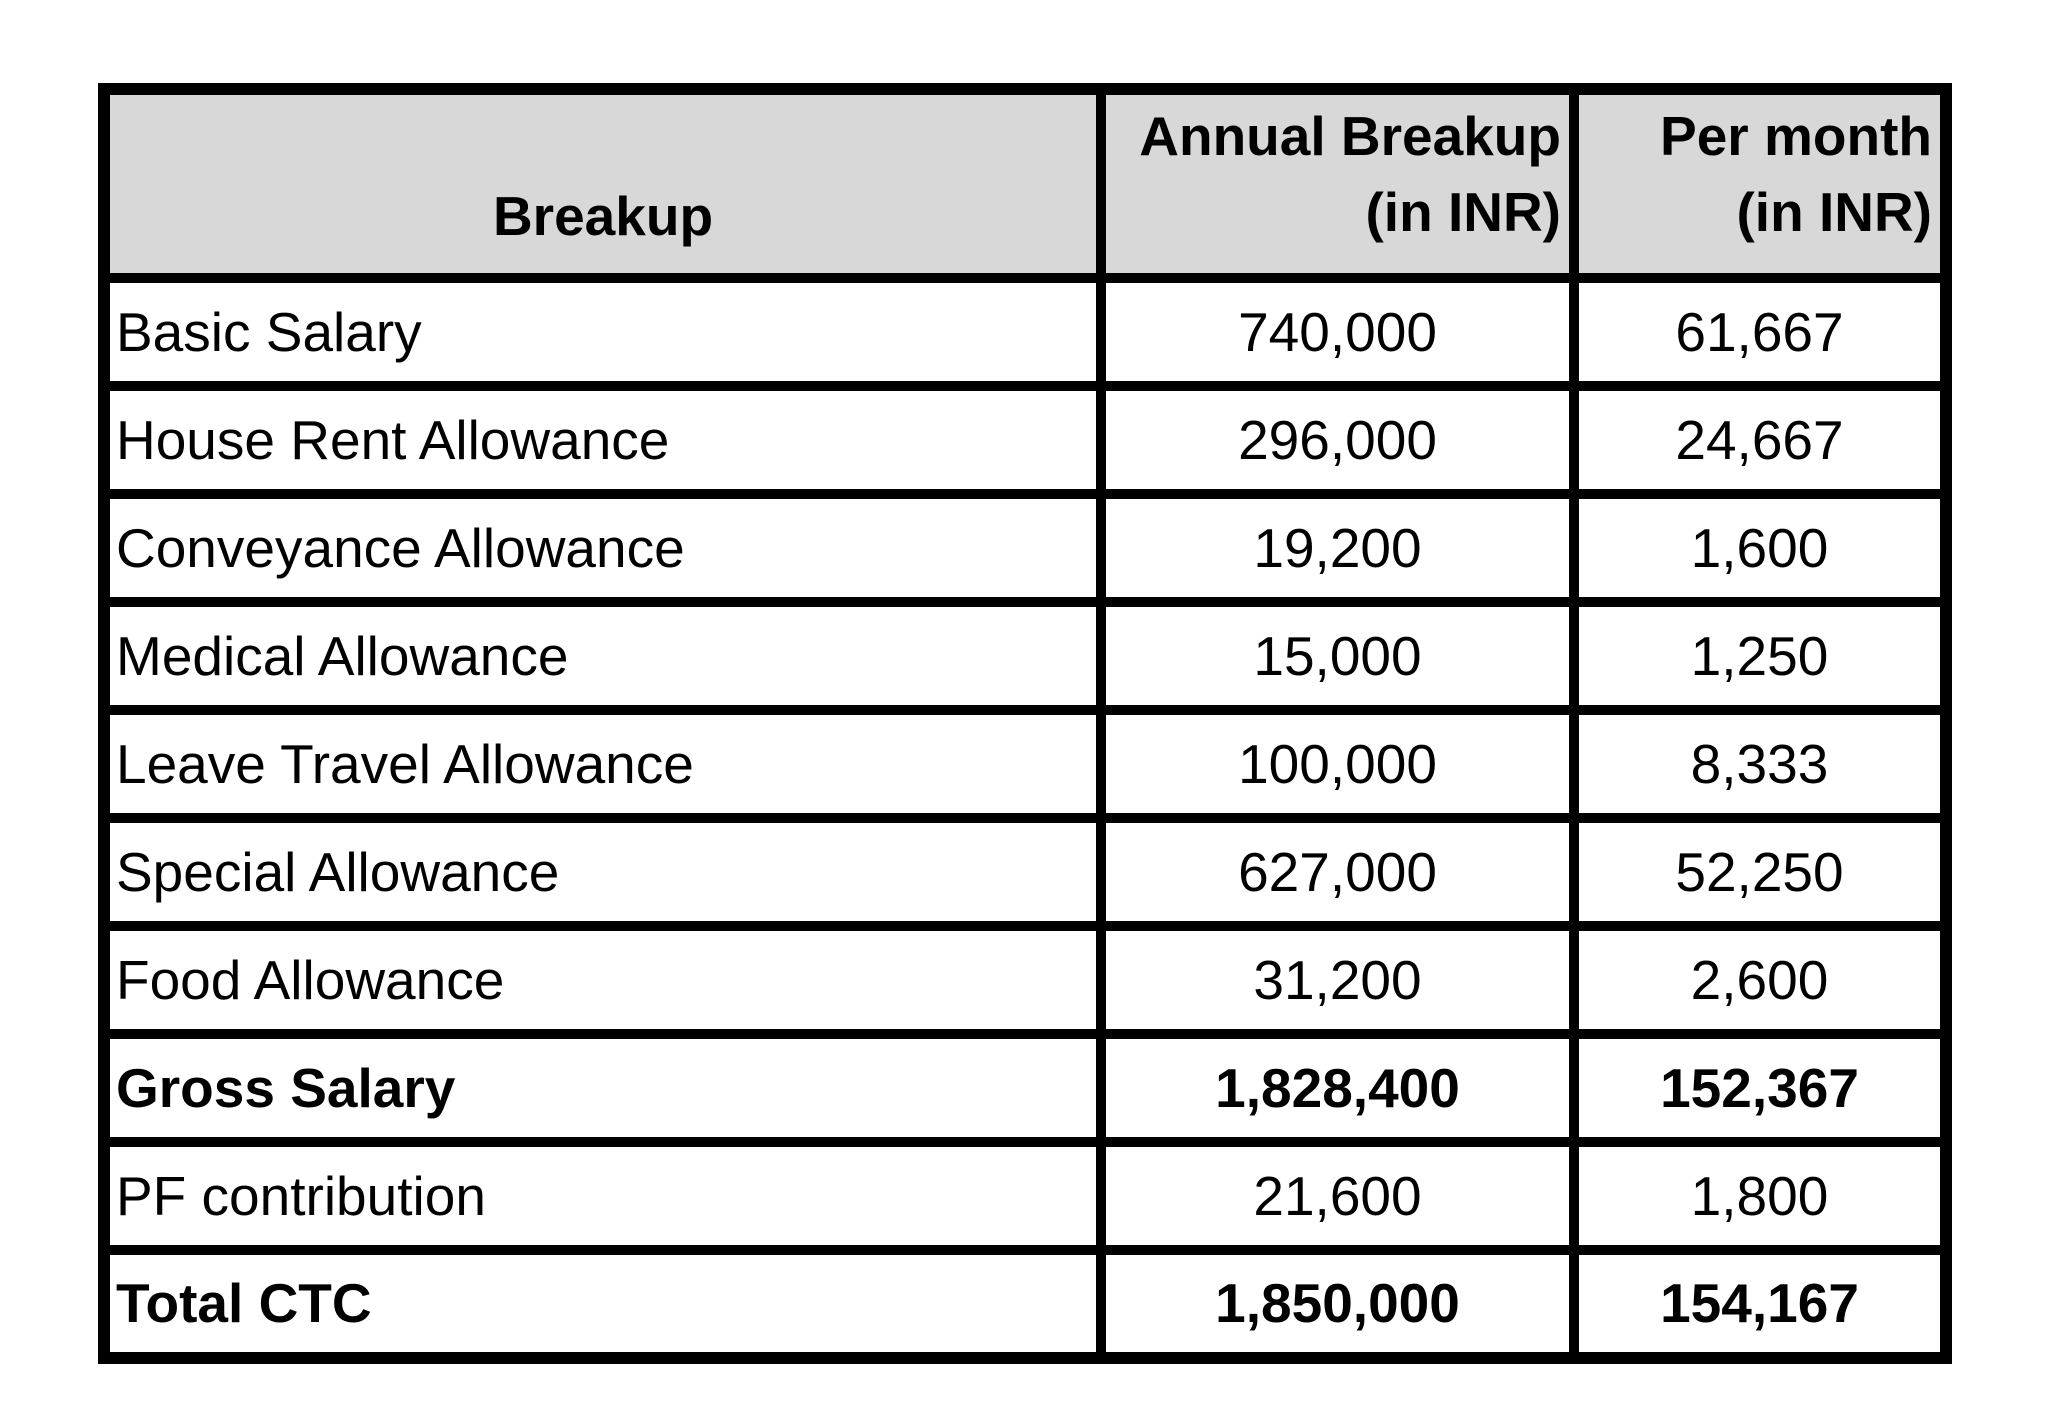 The image size is (2048, 1424). Describe the element at coordinates (602, 1196) in the screenshot. I see `row-label: PF contribution` at that location.